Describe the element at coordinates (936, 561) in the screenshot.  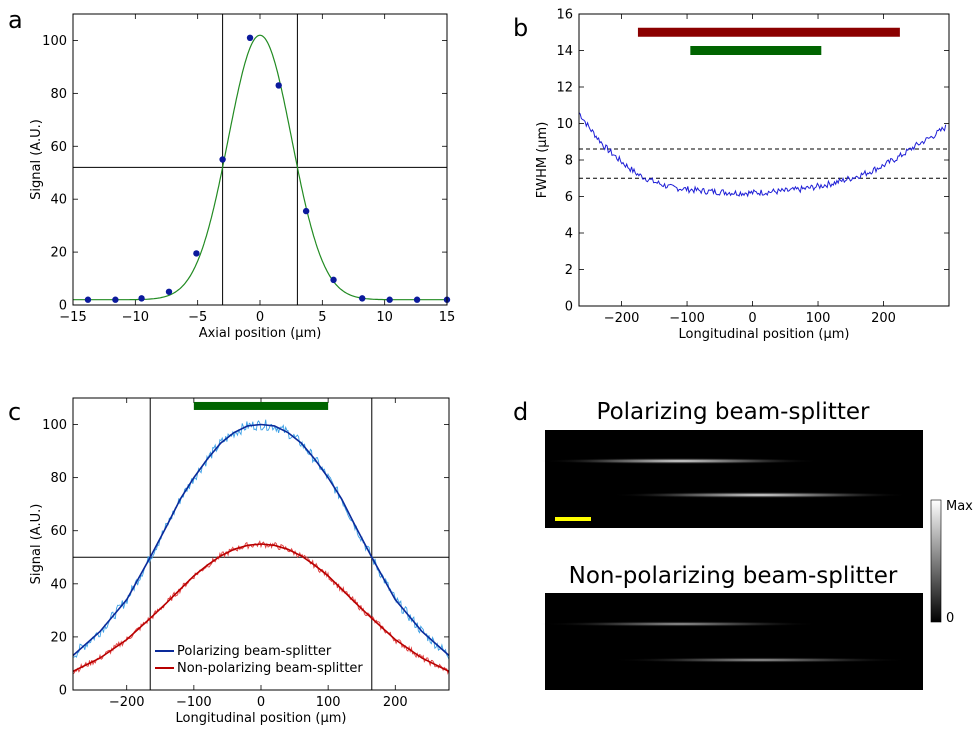
I see `colorbar` at that location.